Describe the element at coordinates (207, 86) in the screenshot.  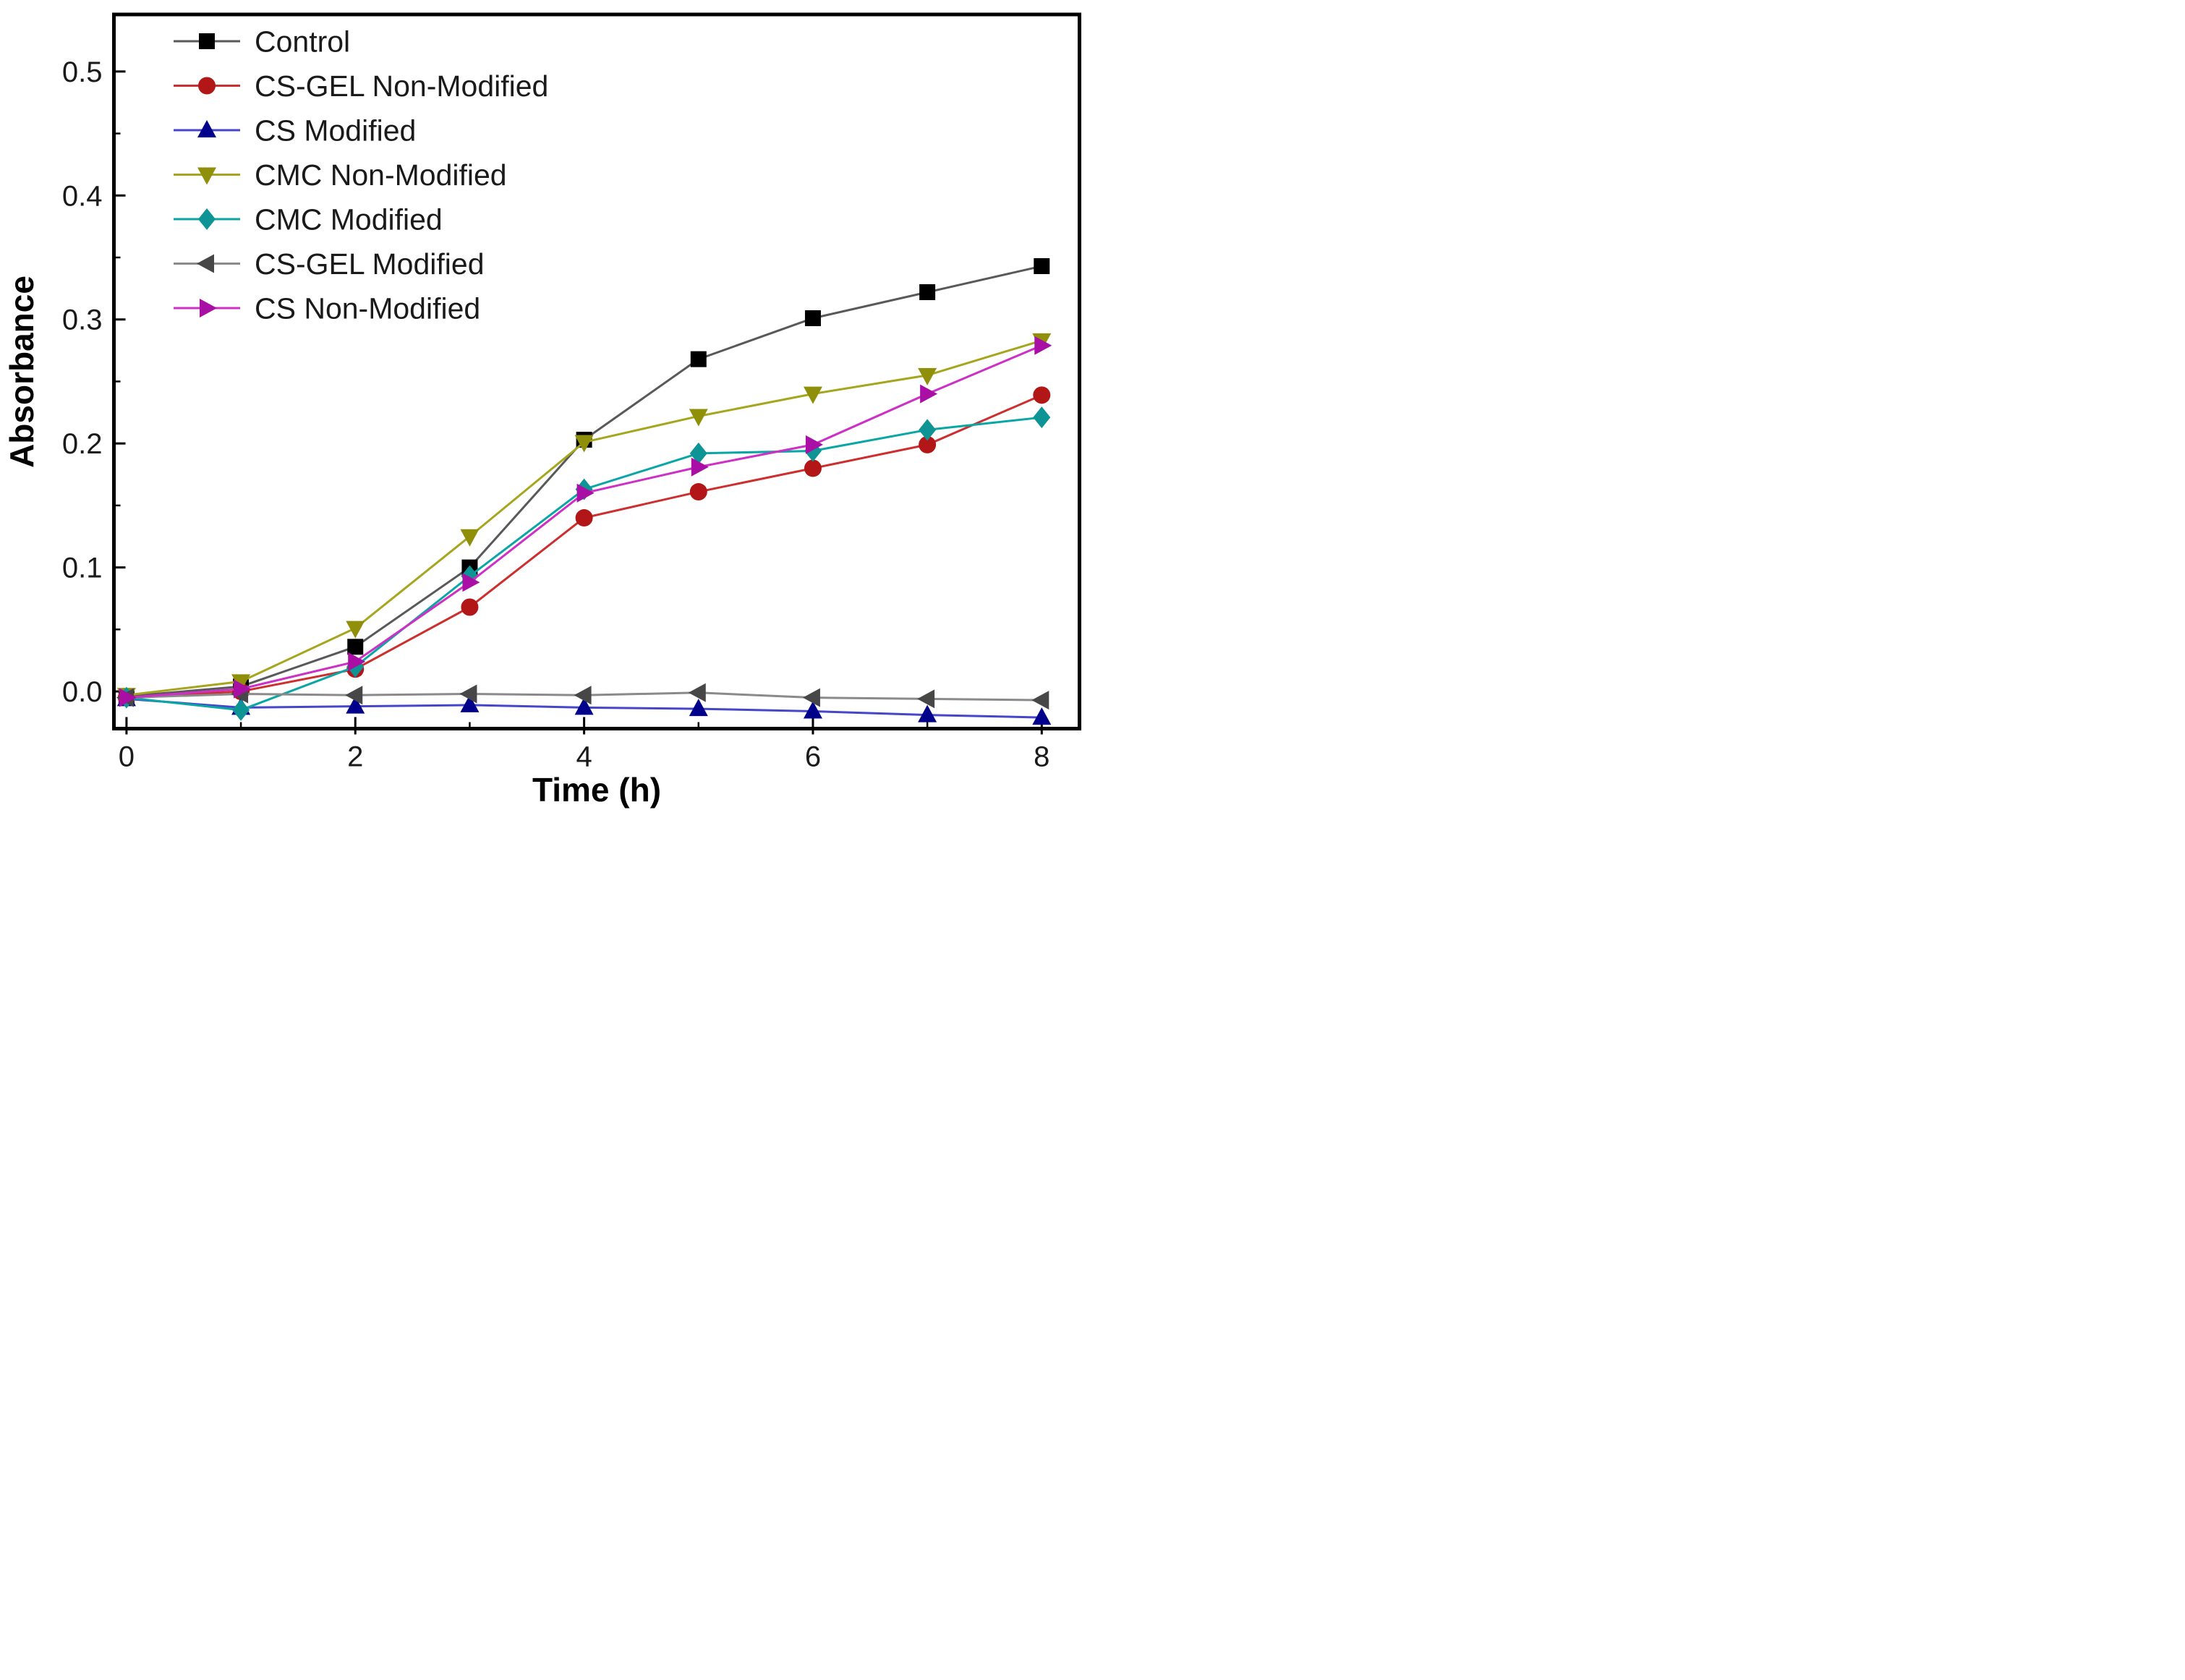
I see `legend-marker-cs-gel-non-modified` at that location.